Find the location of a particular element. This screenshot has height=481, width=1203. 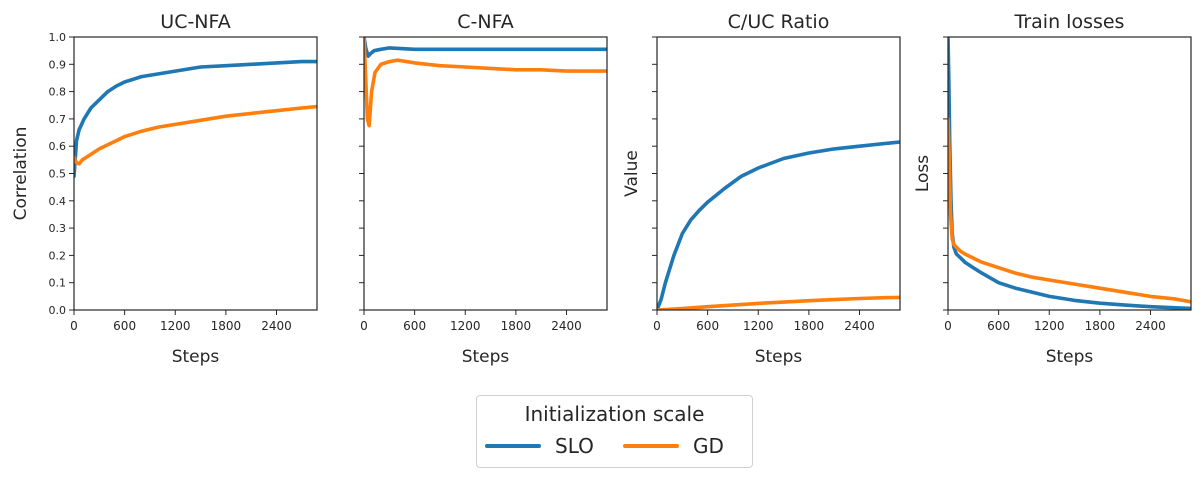

y-tick-label: 0.3 is located at coordinates (58, 228).